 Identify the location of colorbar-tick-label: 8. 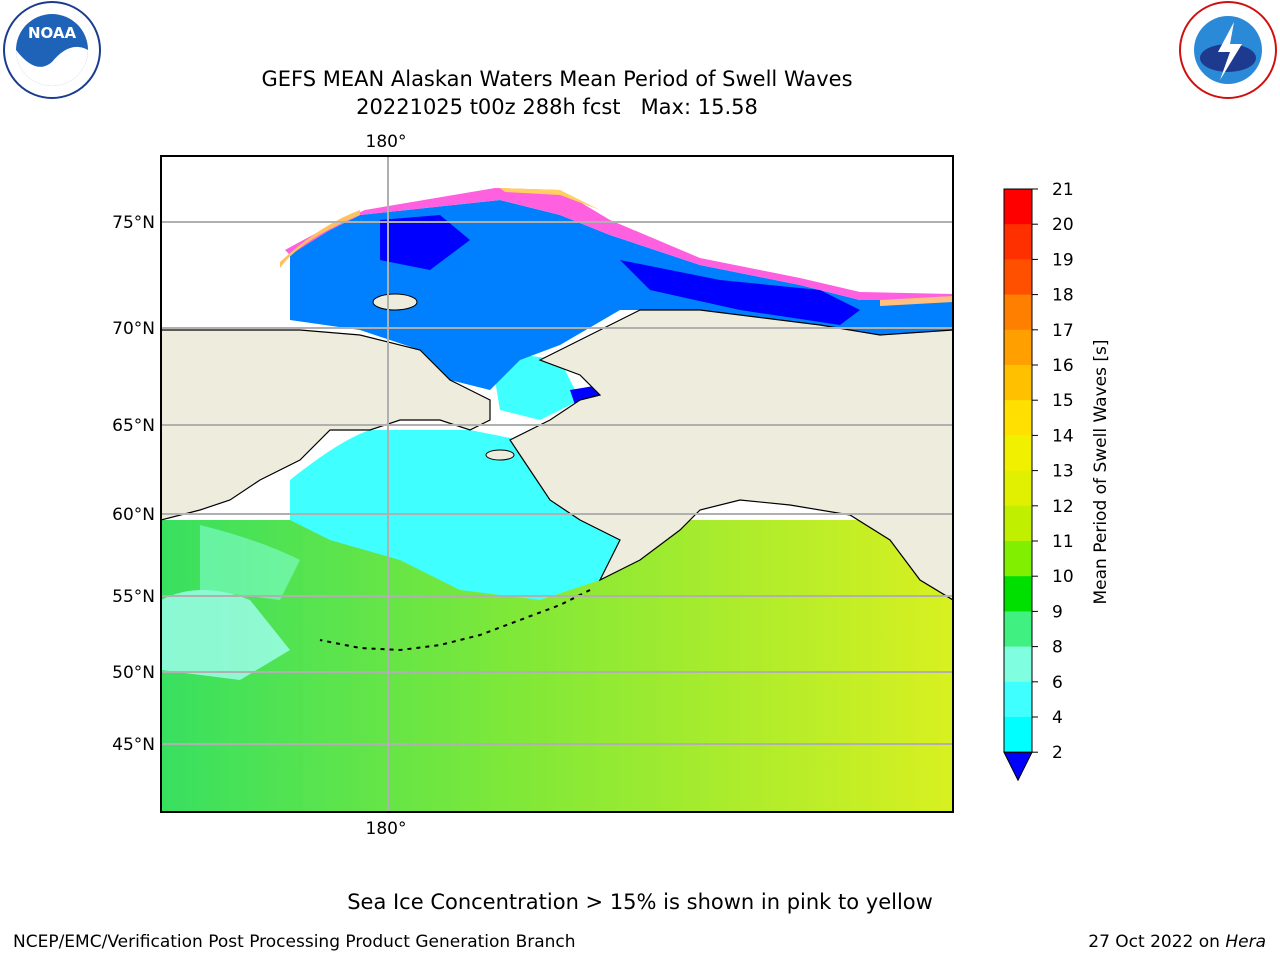
(1057, 648).